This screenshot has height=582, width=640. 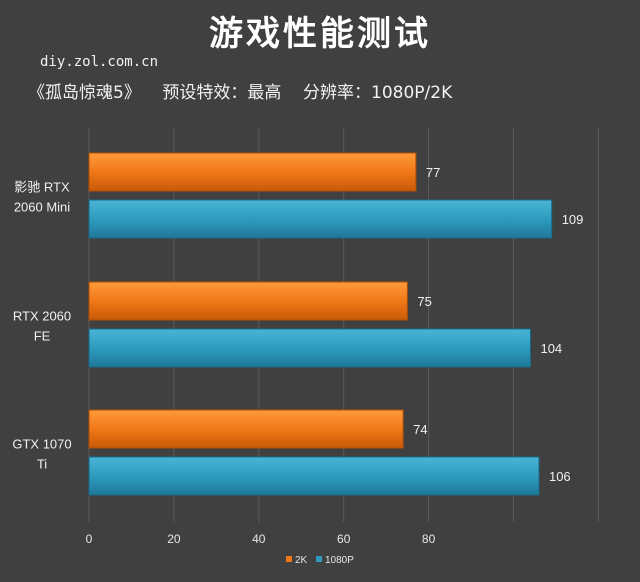 I want to click on legend-swatch-1080p, so click(x=319, y=559).